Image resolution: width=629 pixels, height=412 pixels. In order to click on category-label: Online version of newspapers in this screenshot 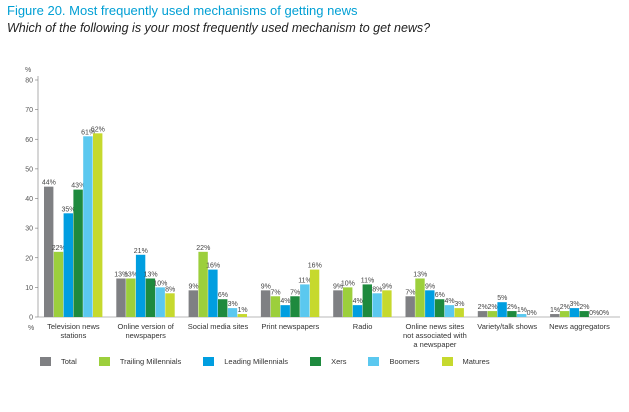, I will do `click(146, 331)`.